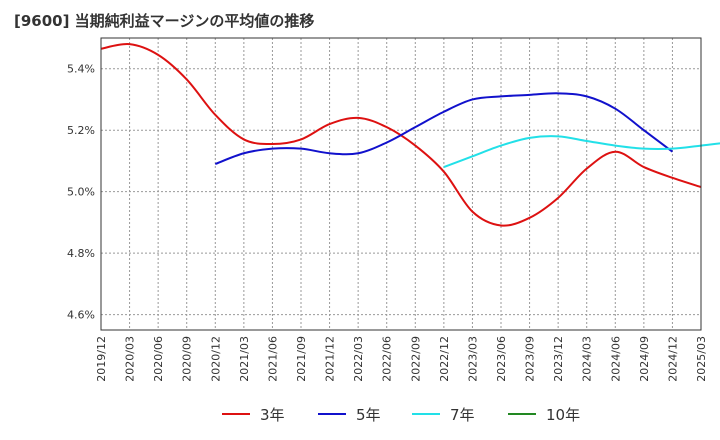 The height and width of the screenshot is (440, 720). Describe the element at coordinates (563, 414) in the screenshot. I see `legend-label-10y: 10年` at that location.